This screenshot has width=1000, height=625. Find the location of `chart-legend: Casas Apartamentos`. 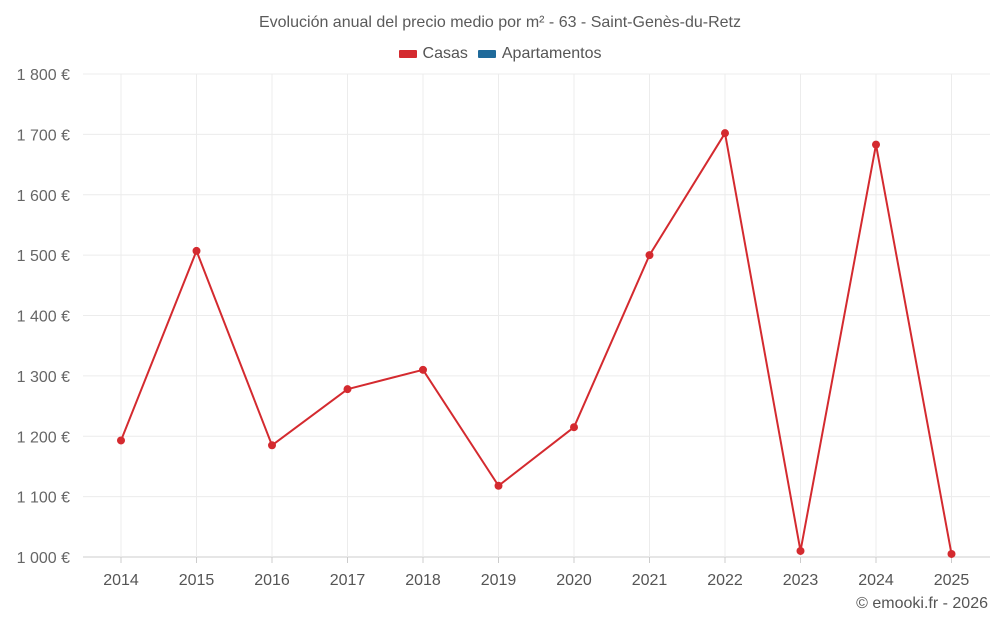

chart-legend: Casas Apartamentos is located at coordinates (500, 54).